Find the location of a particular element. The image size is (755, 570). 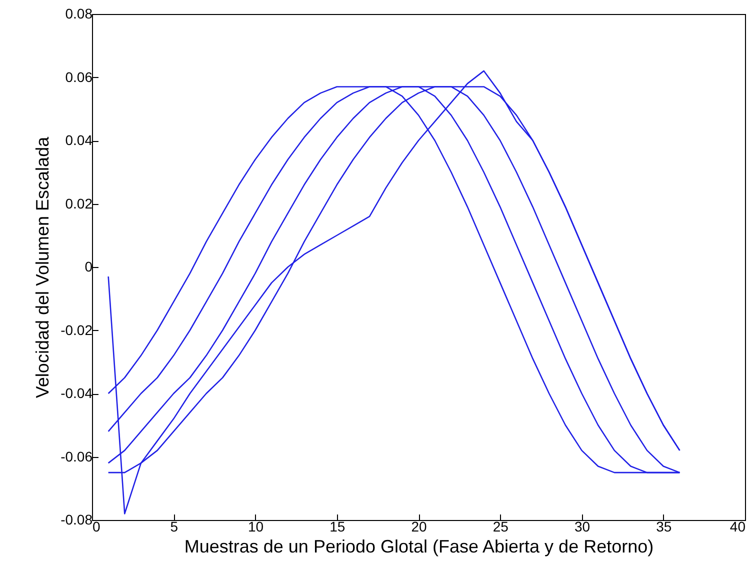

x-axis-title: Muestras de un Periodo Glotal (Fase Abierta y de Retorno) is located at coordinates (419, 546).